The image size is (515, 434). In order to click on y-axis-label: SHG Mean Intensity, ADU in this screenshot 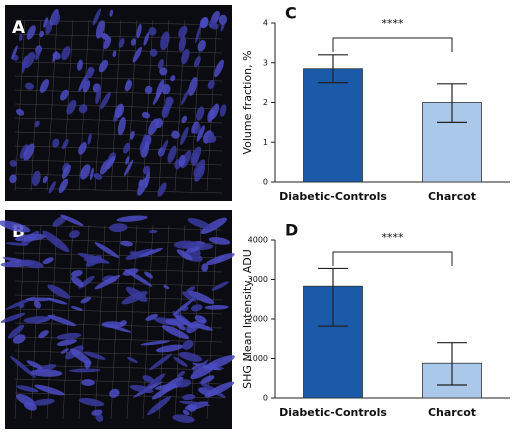, I will do `click(247, 319)`.